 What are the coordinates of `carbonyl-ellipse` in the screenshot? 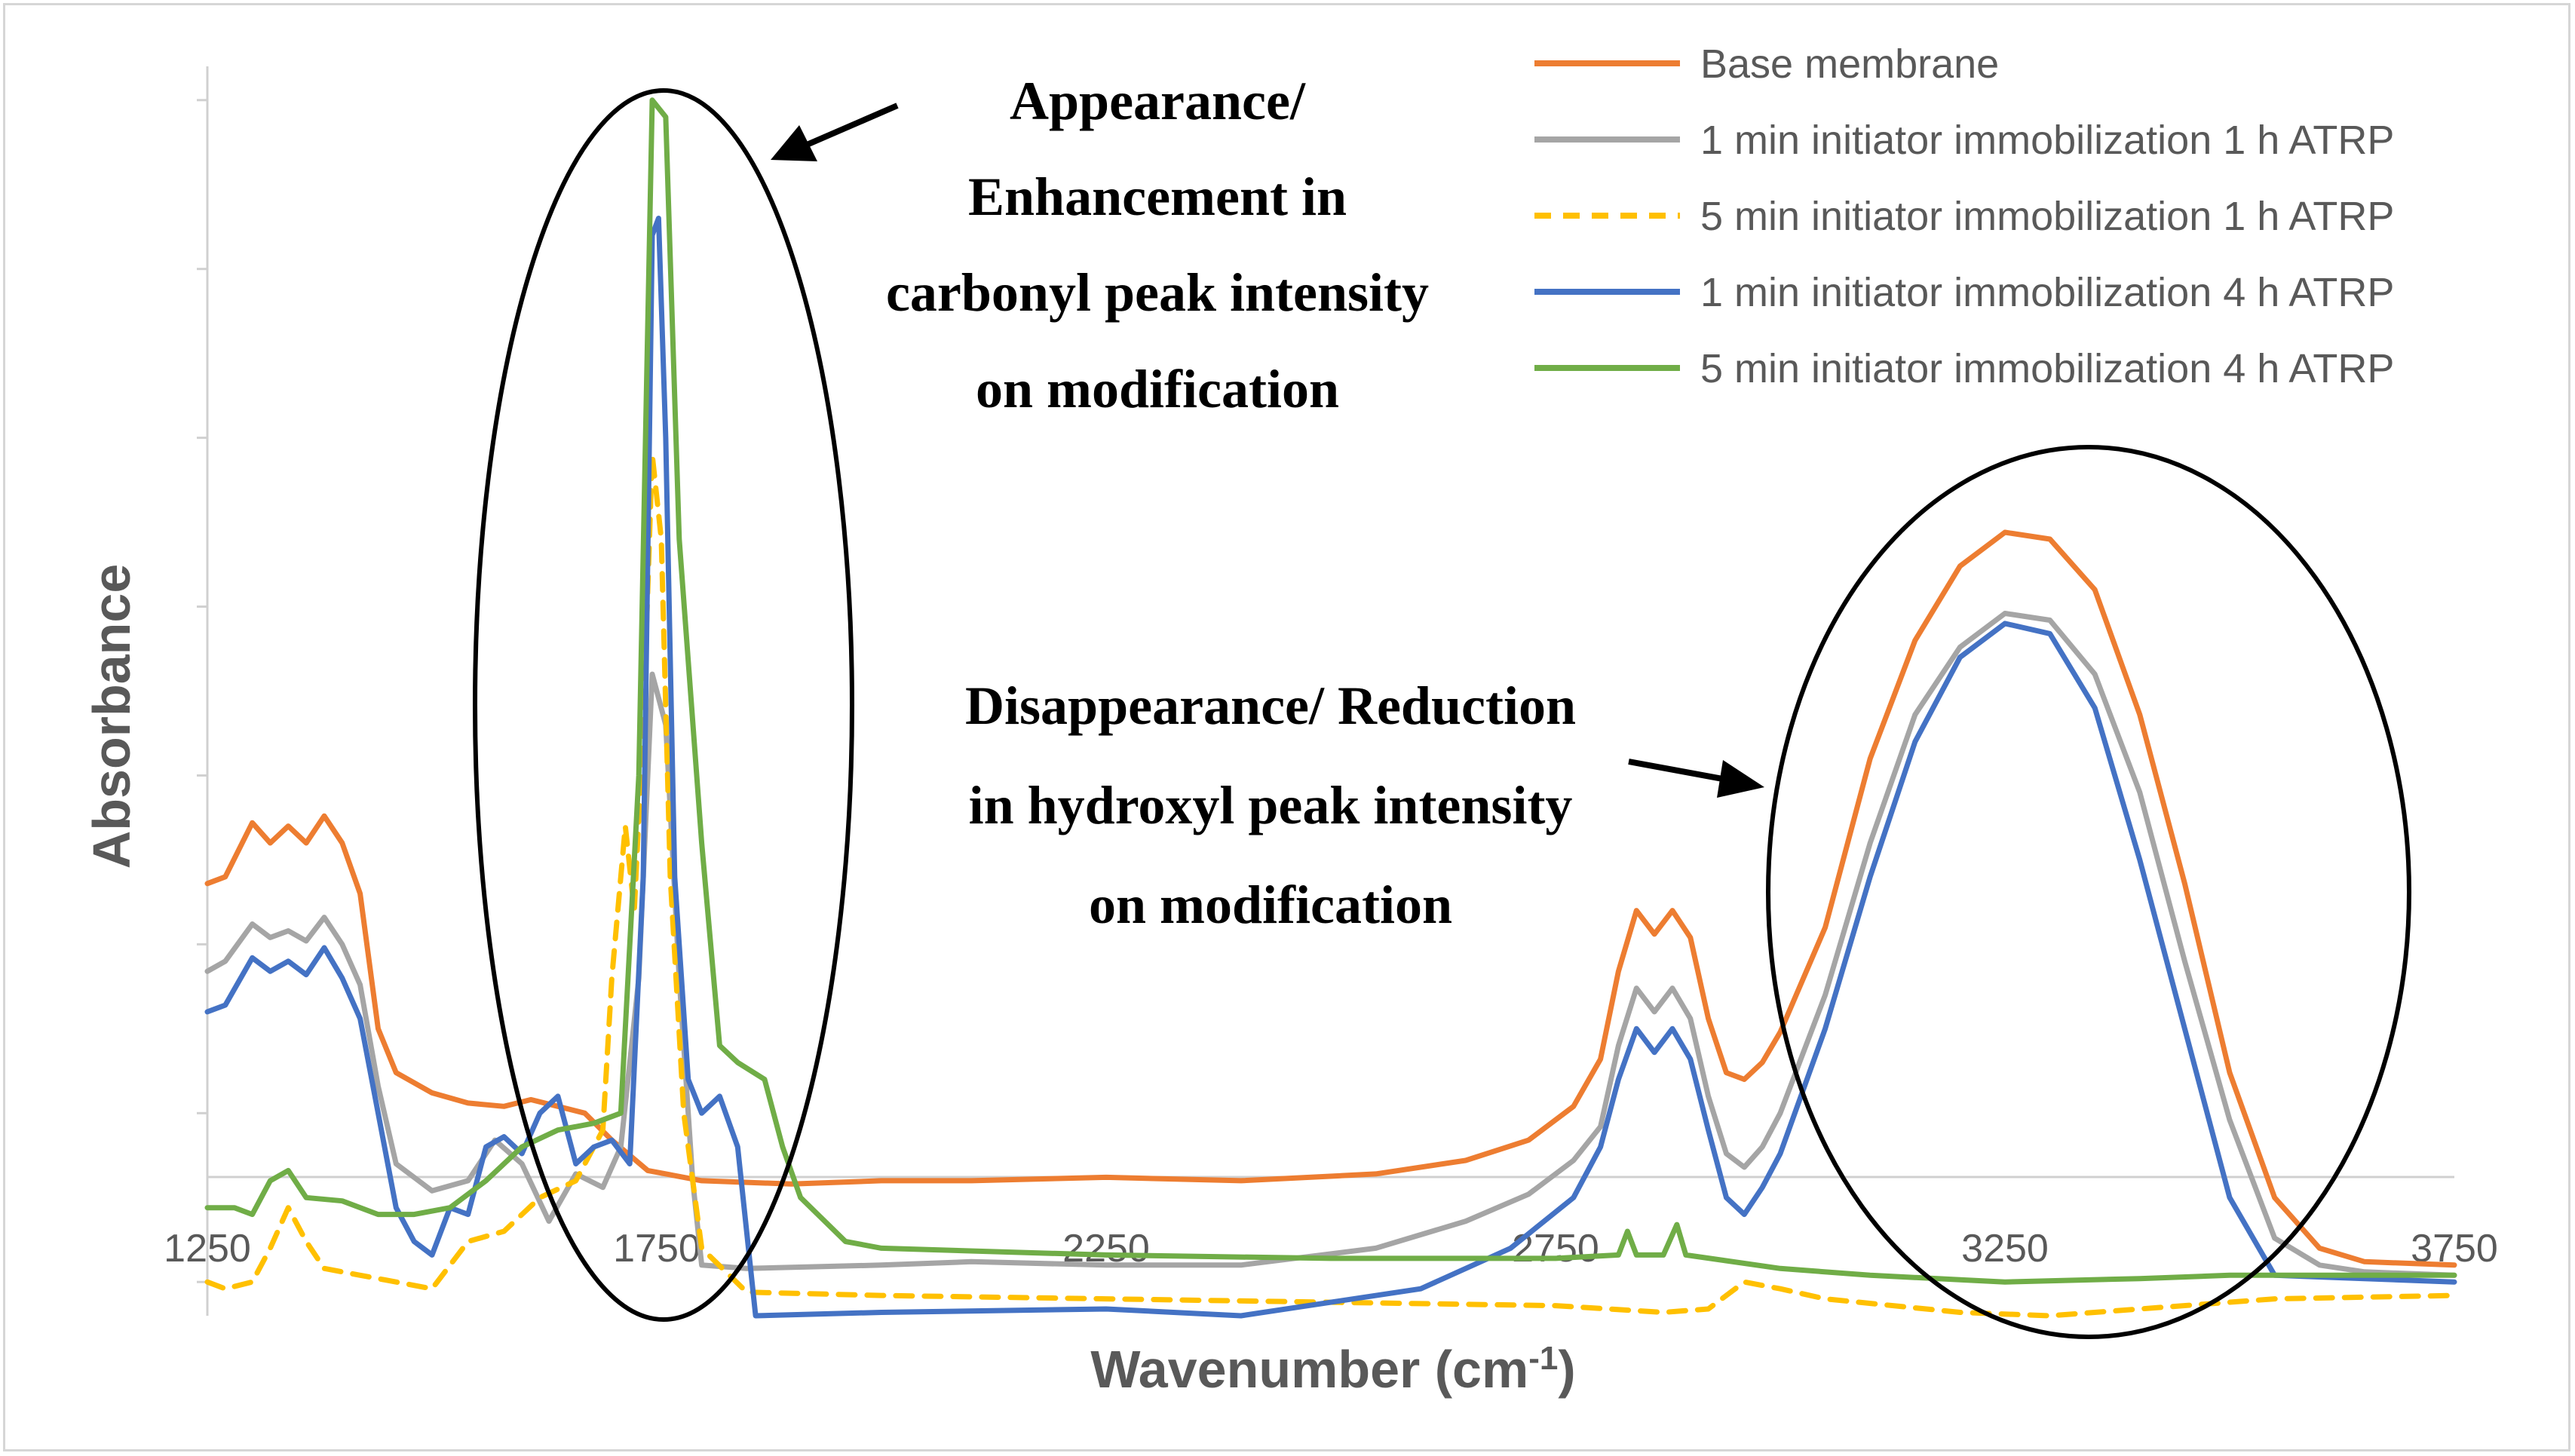 It's located at (663, 705).